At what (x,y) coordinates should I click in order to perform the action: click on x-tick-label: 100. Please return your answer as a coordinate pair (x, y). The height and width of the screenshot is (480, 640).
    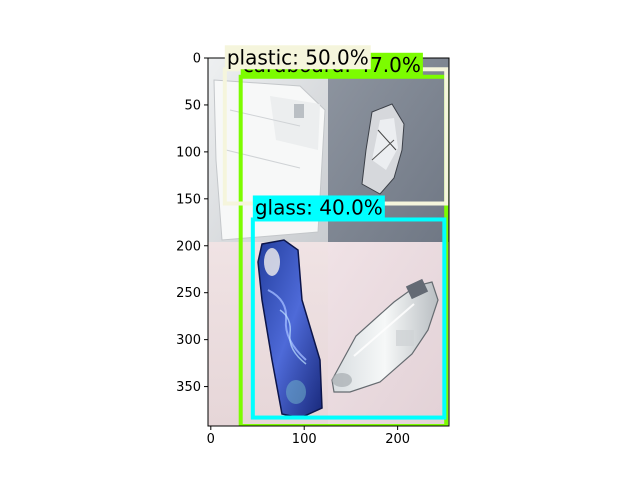
    Looking at the image, I should click on (304, 439).